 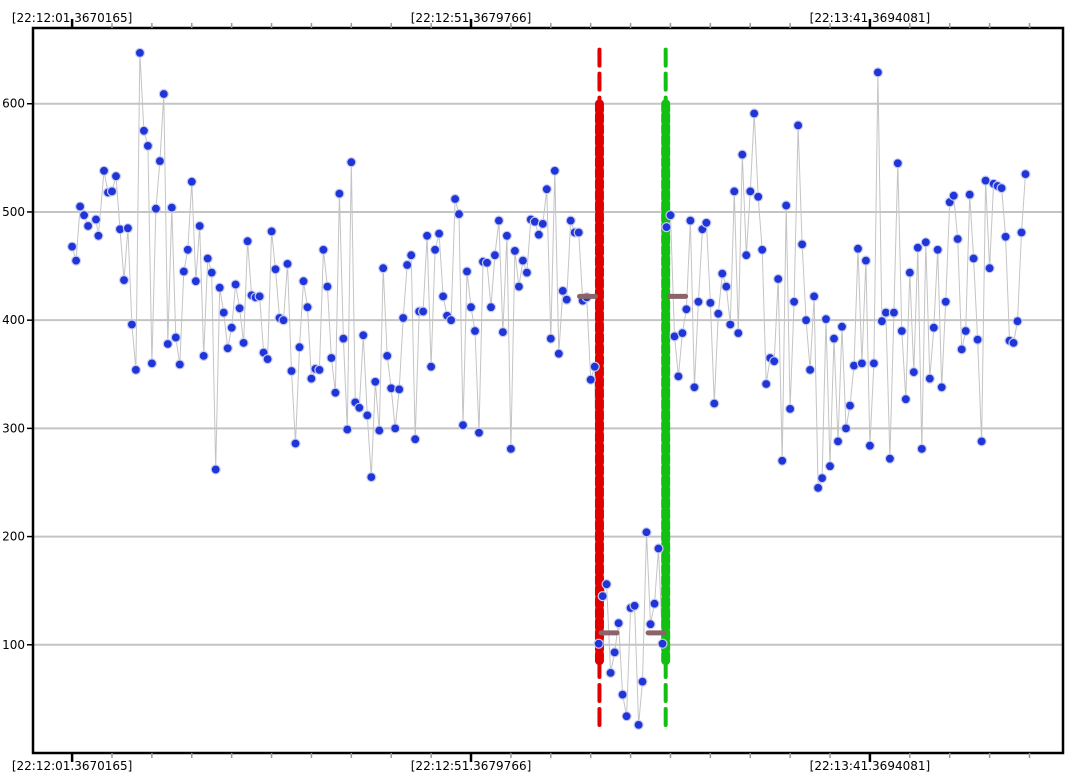 I want to click on y-tick-label: 300, so click(x=13, y=428).